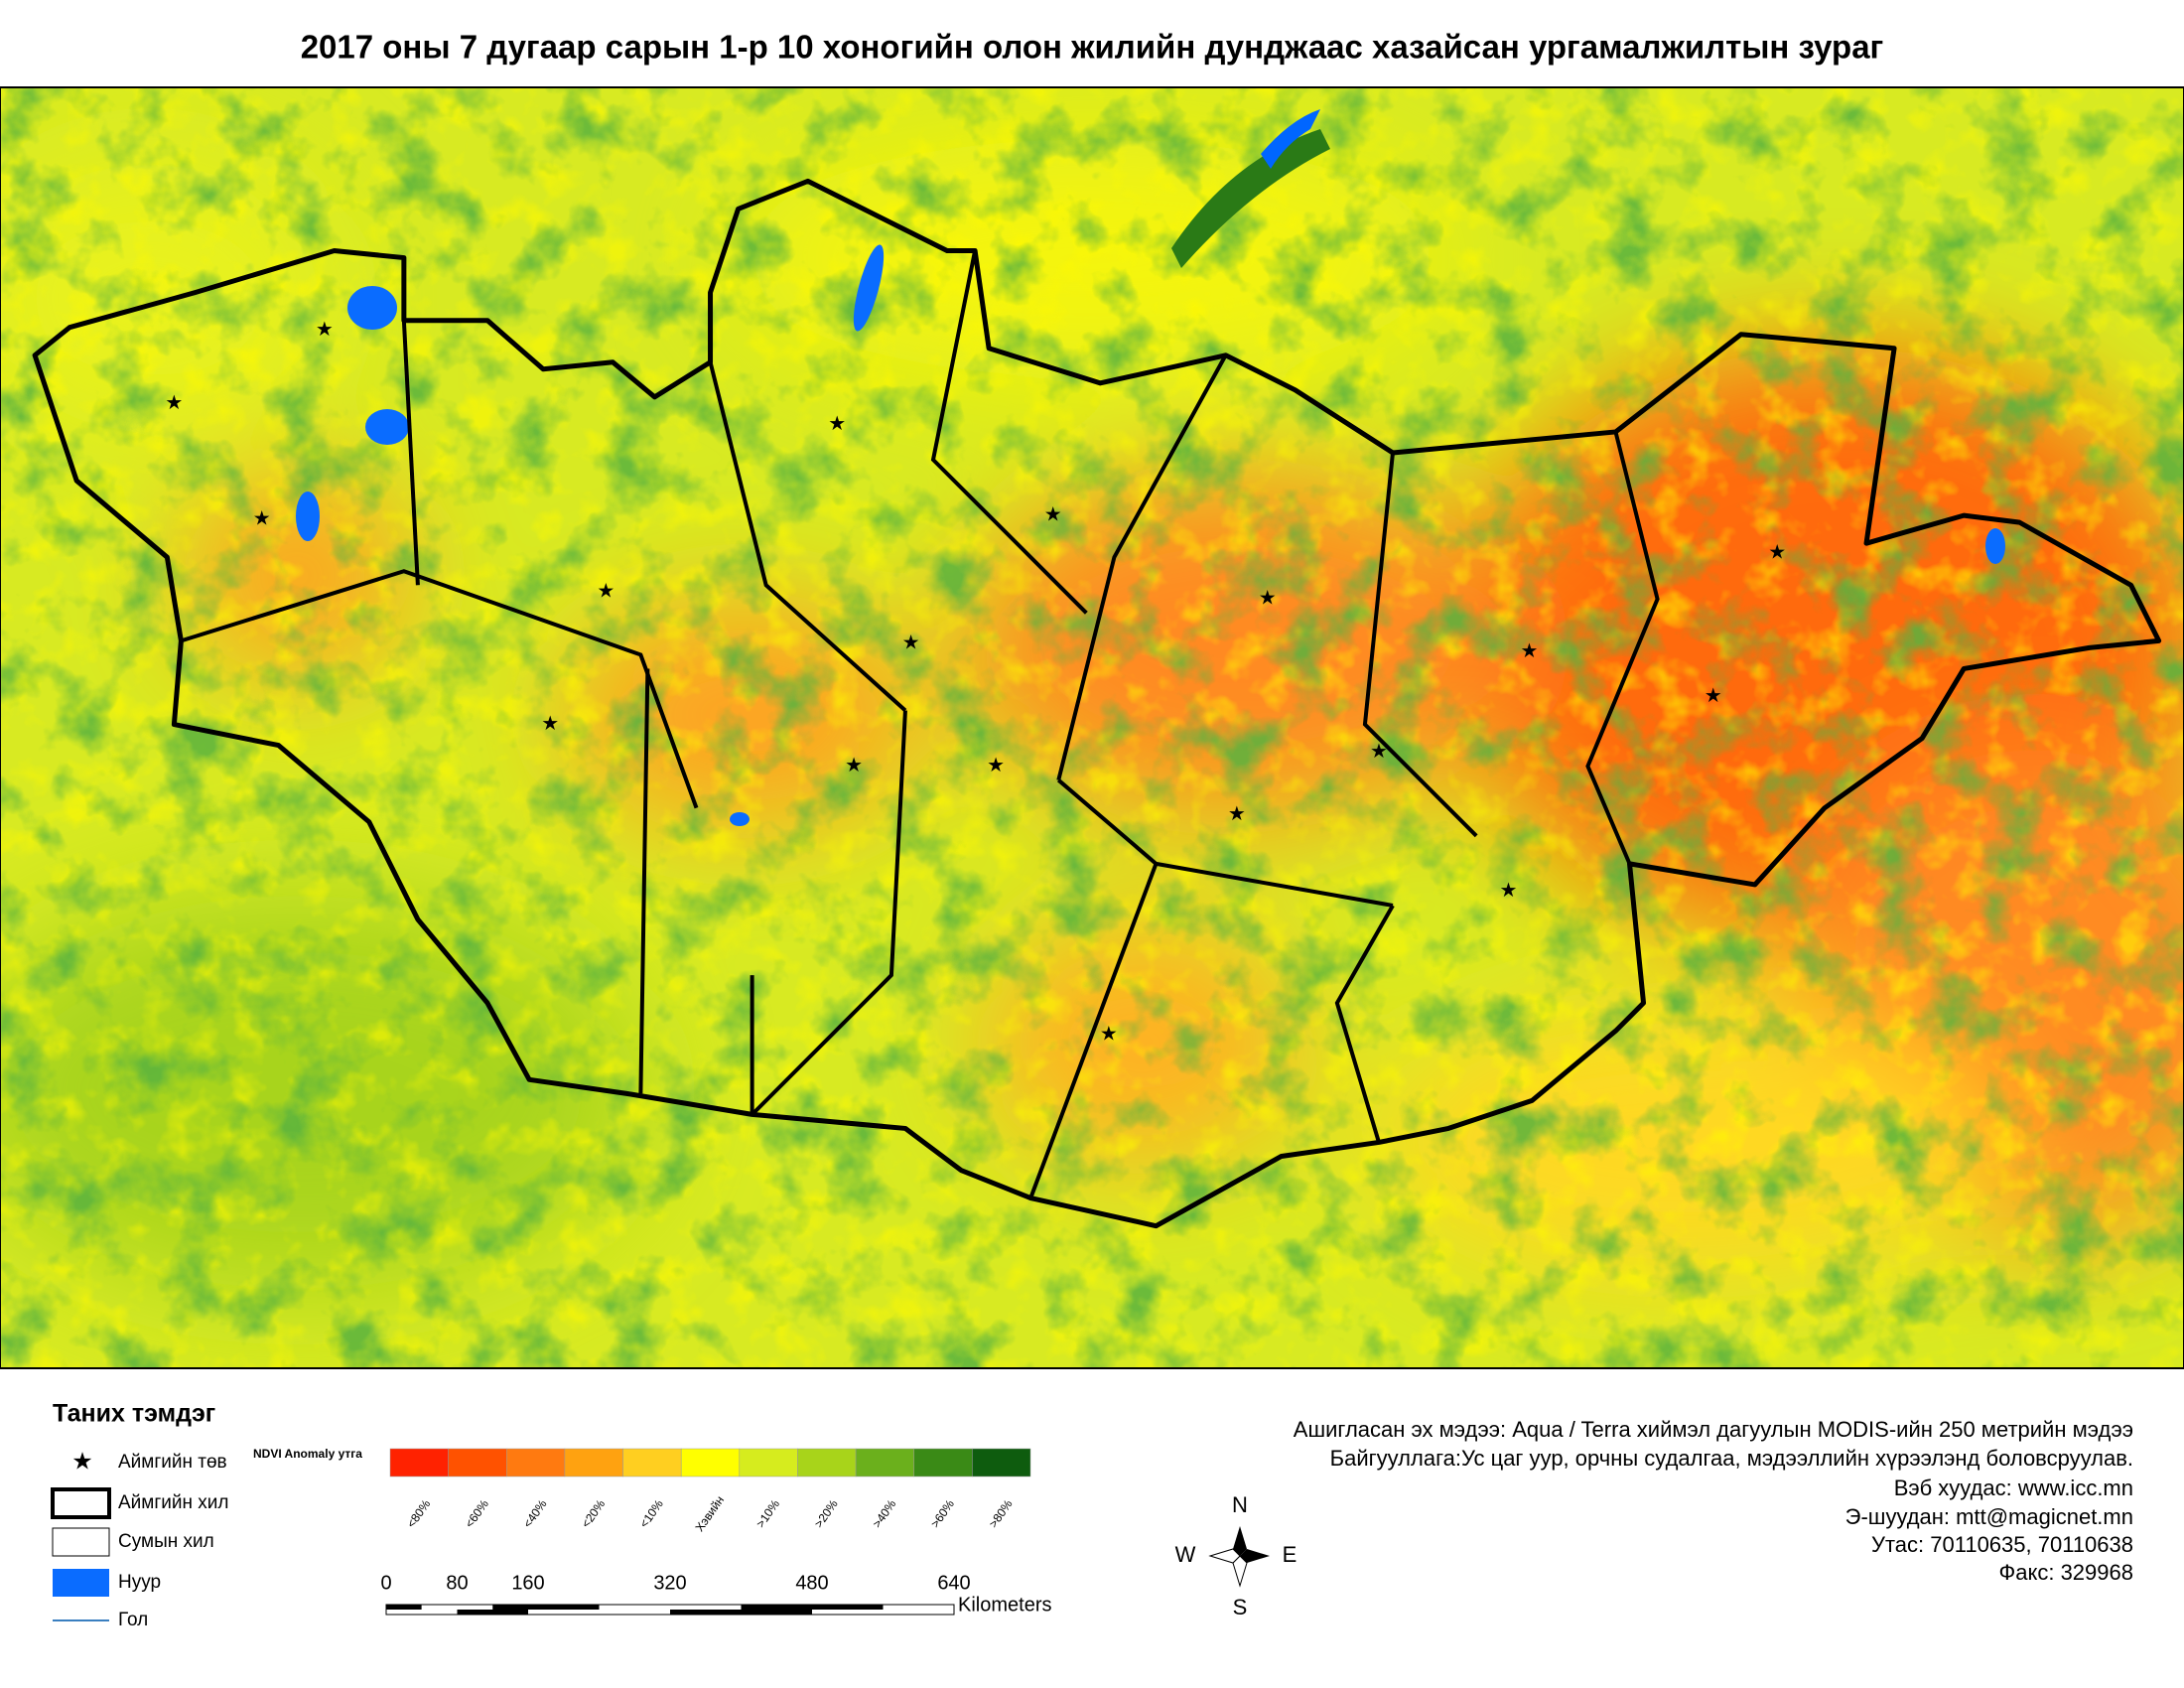 Image resolution: width=2184 pixels, height=1688 pixels. I want to click on class-label: >20%, so click(825, 1514).